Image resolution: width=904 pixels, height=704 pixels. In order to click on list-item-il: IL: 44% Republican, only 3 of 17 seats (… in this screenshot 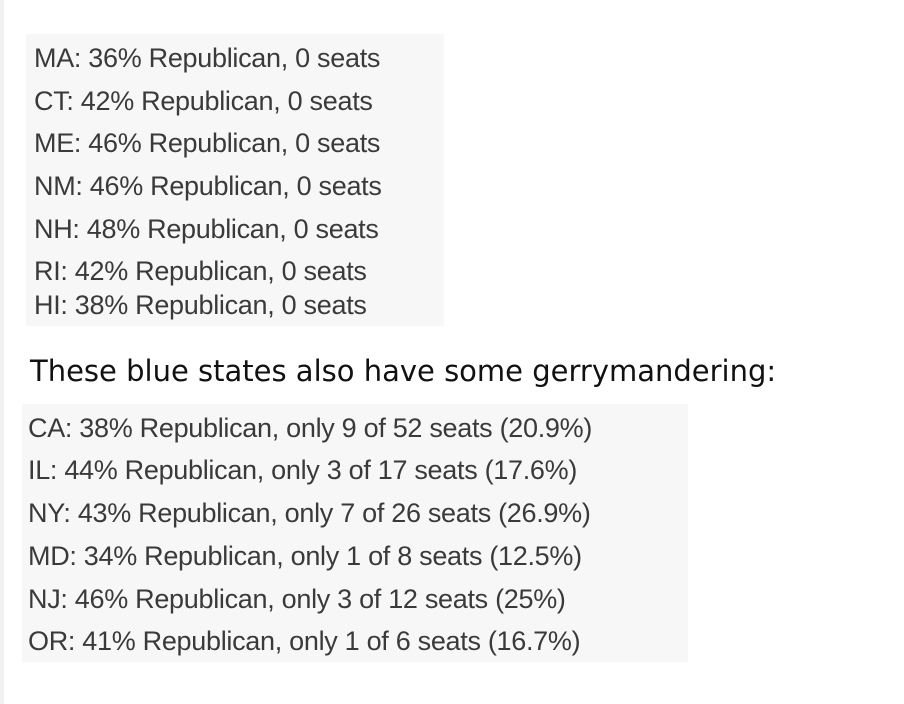, I will do `click(303, 470)`.